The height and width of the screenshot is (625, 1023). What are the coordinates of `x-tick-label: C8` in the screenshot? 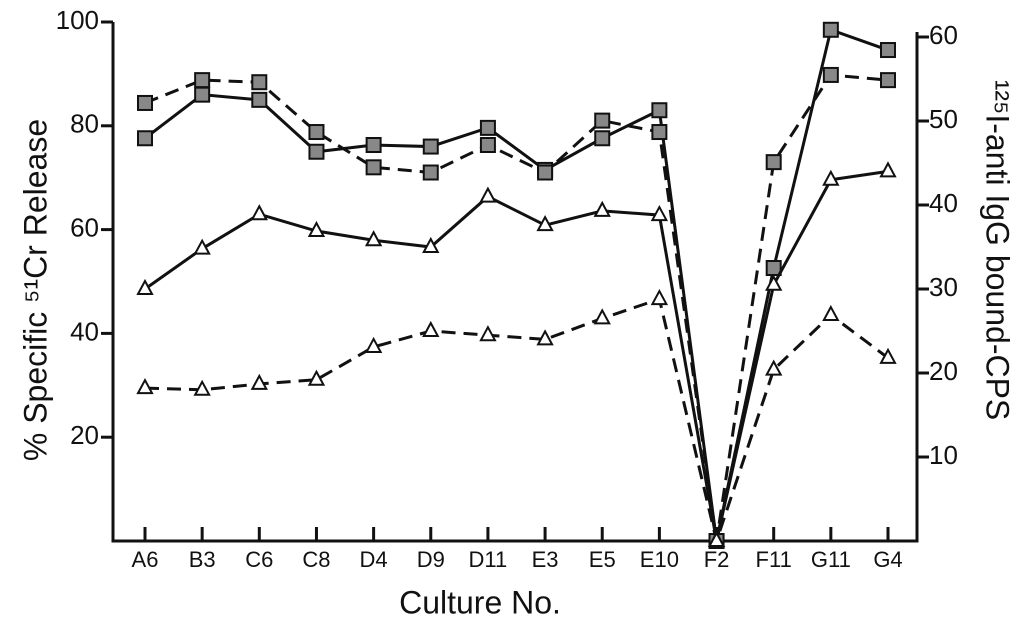 It's located at (316, 559).